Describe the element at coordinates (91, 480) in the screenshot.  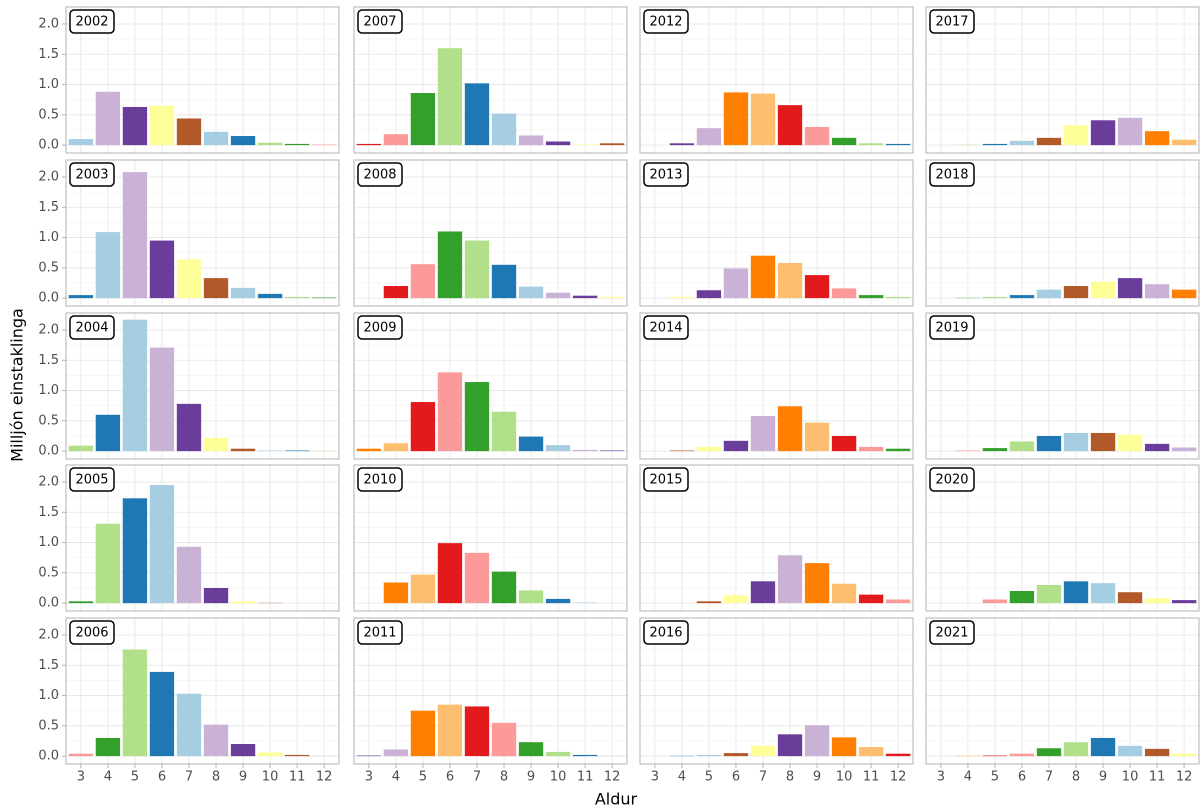
I see `panel-title: 2005` at that location.